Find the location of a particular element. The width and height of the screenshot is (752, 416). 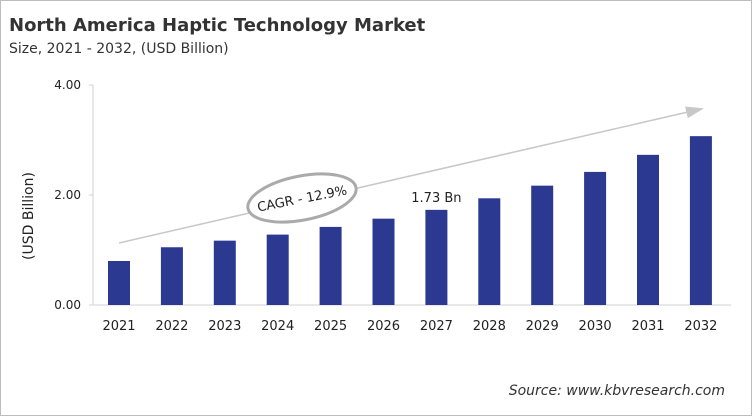

bar-2028 is located at coordinates (489, 251).